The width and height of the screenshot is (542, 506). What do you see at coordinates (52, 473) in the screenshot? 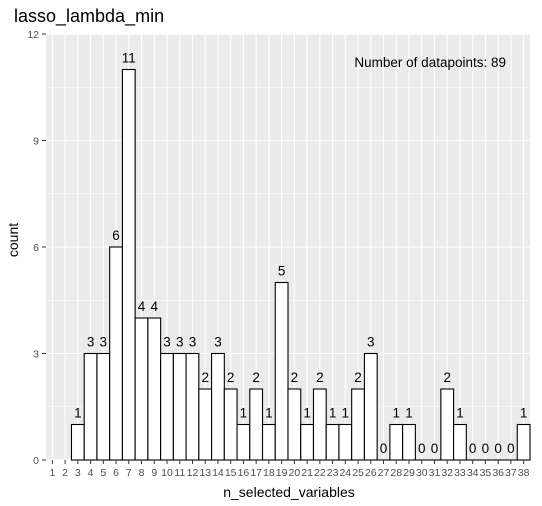
I see `x-tick-label: 1` at bounding box center [52, 473].